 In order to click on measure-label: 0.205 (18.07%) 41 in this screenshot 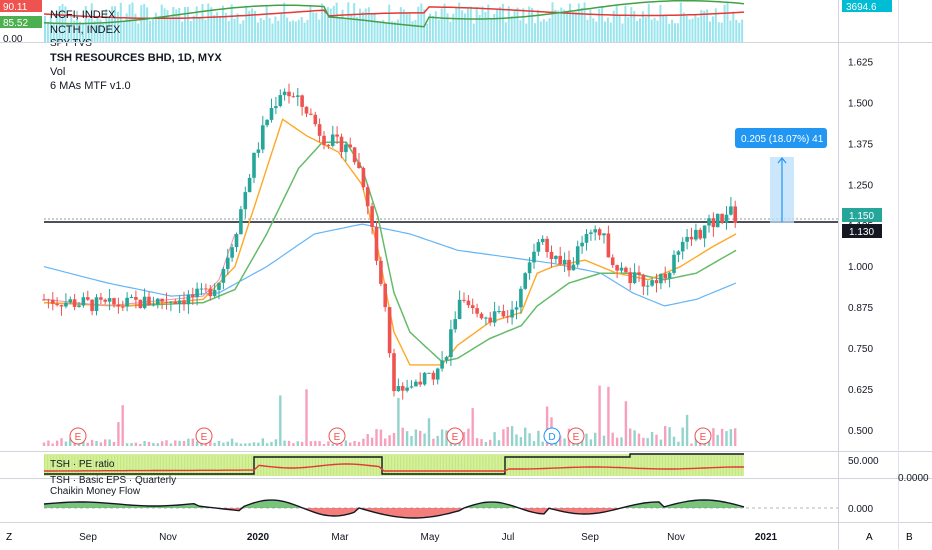, I will do `click(782, 139)`.